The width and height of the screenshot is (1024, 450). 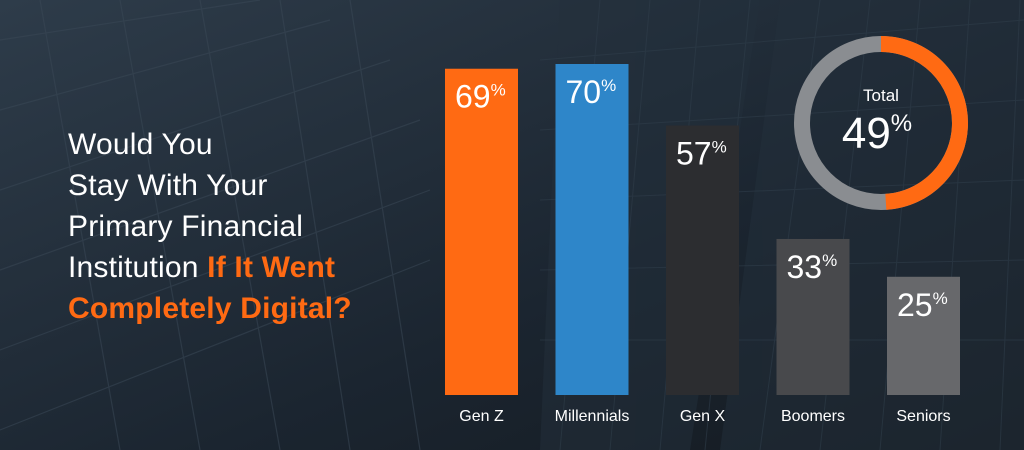 What do you see at coordinates (881, 95) in the screenshot?
I see `donut-label: Total` at bounding box center [881, 95].